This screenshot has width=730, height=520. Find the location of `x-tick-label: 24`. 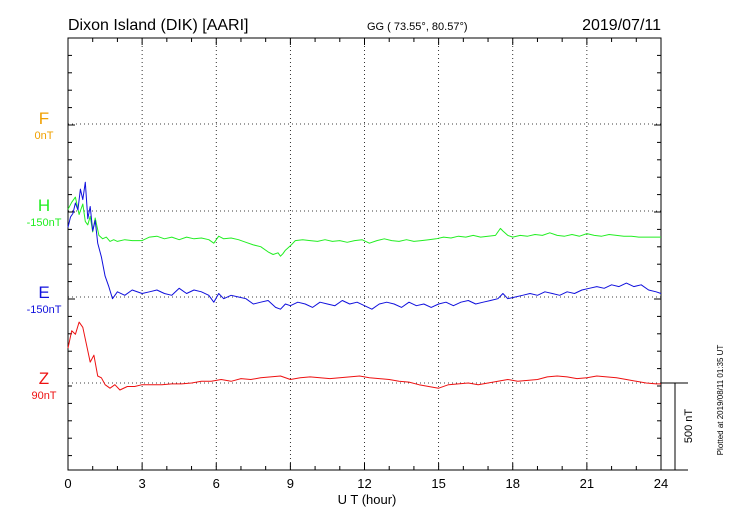

x-tick-label: 24 is located at coordinates (661, 483).